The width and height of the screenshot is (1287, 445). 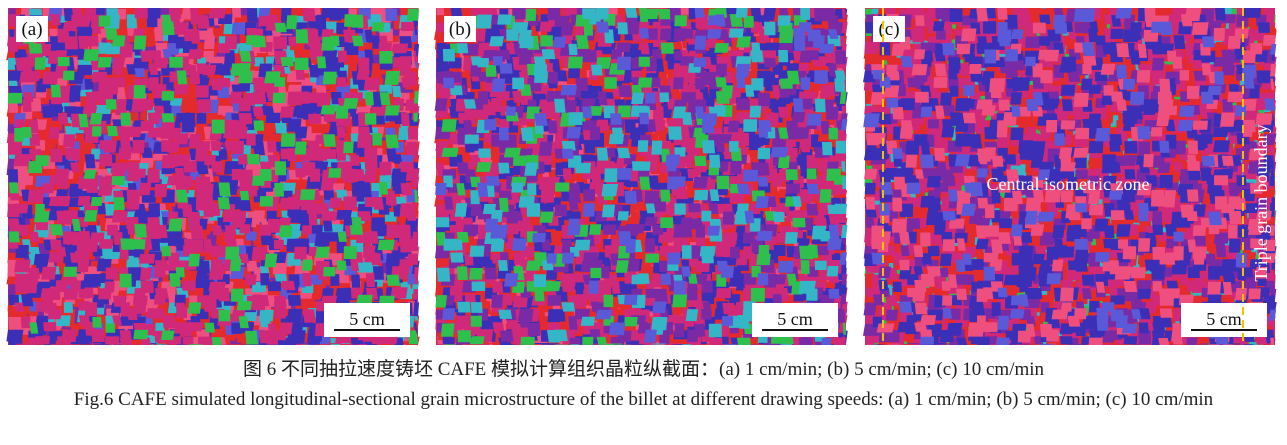 I want to click on panel-label: (b), so click(x=460, y=29).